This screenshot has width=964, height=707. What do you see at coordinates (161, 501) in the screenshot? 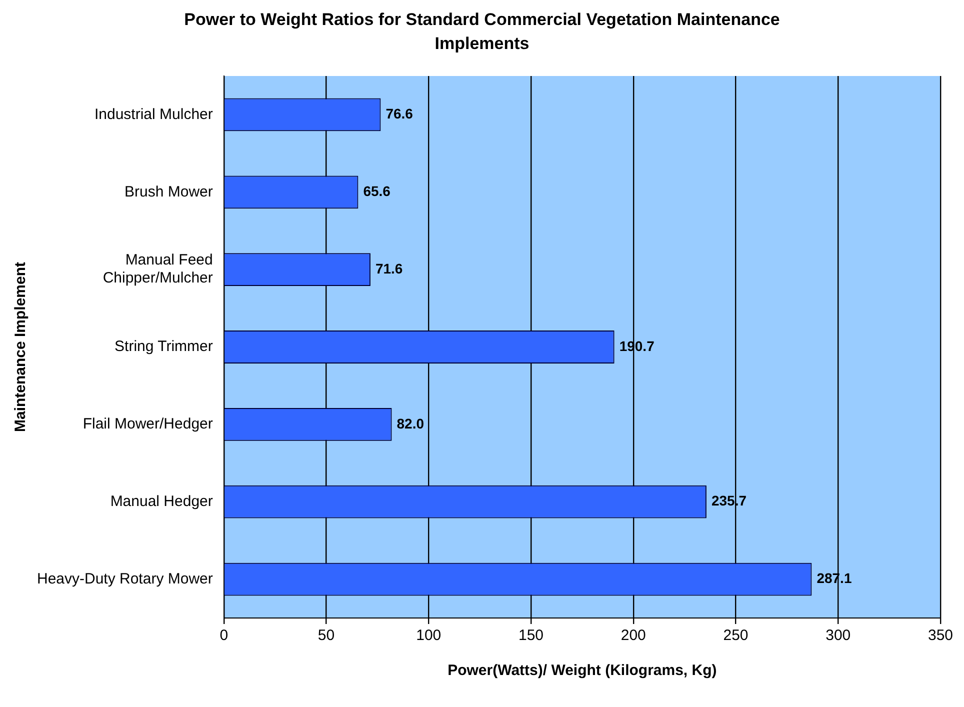
I see `y-tick-label: Manual Hedger` at bounding box center [161, 501].